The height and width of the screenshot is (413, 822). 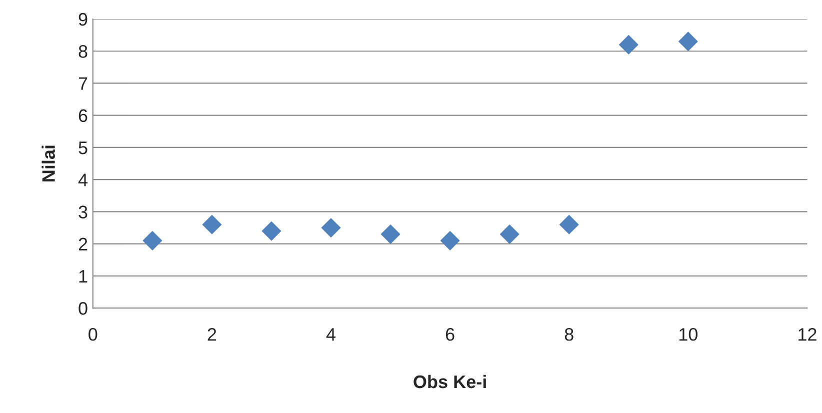 I want to click on y-tick-label: 5, so click(x=83, y=148).